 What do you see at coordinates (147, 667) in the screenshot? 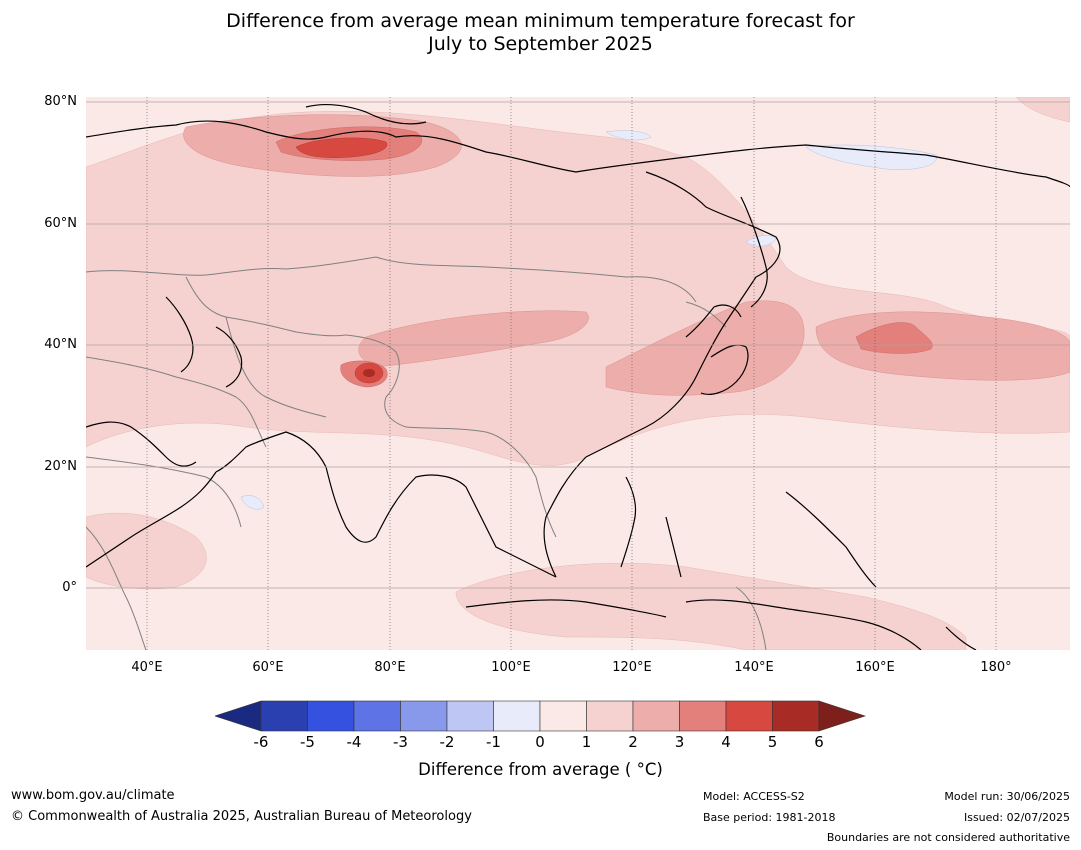
I see `lon-label-40e: 40°E` at bounding box center [147, 667].